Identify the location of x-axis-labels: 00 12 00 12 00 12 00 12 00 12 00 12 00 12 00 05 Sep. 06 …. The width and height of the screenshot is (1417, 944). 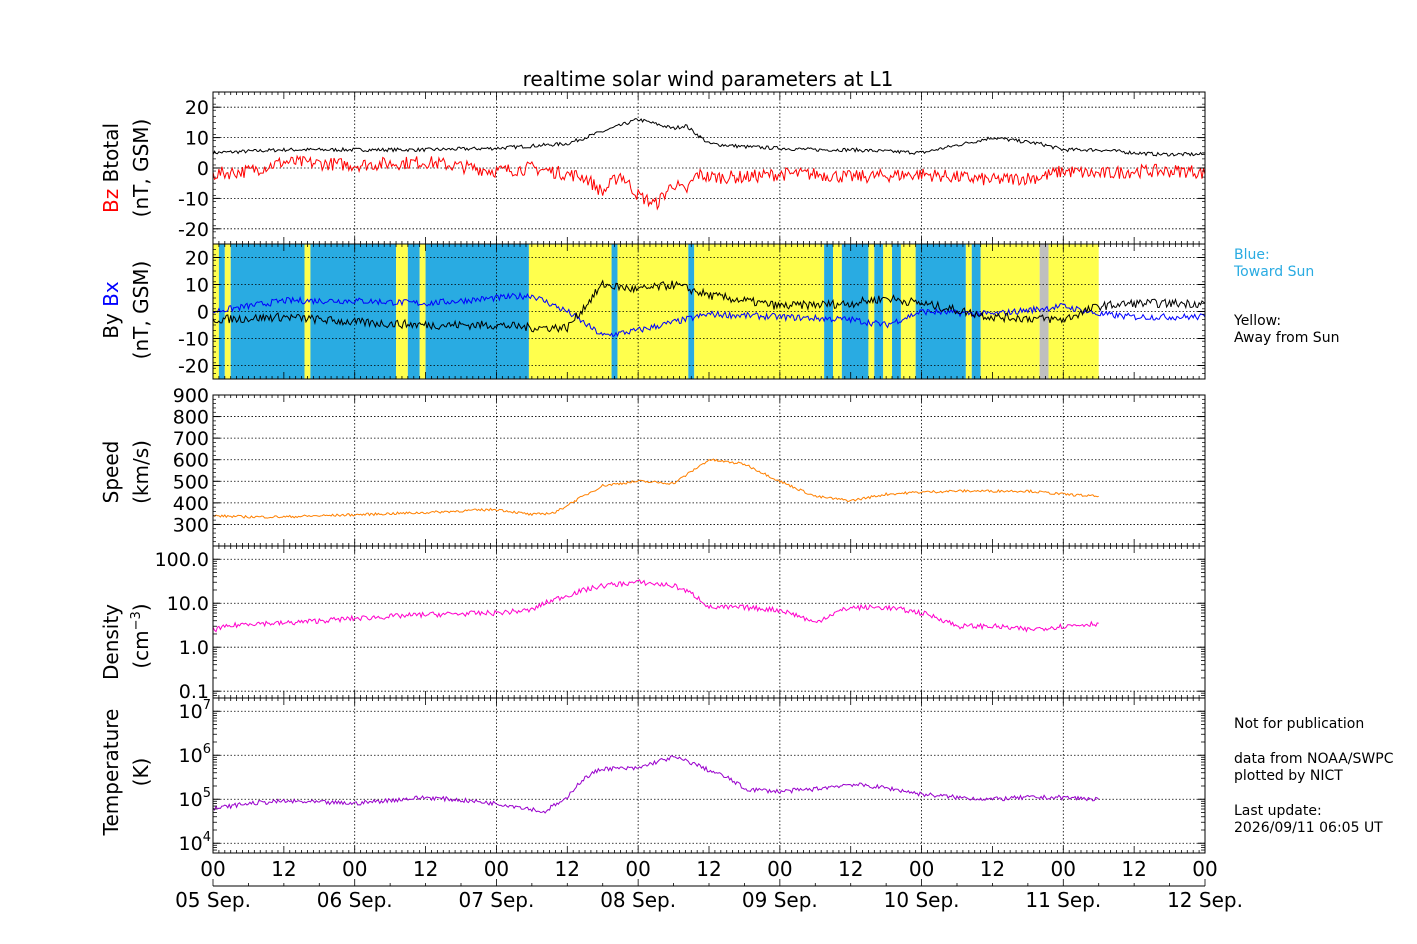
(709, 884).